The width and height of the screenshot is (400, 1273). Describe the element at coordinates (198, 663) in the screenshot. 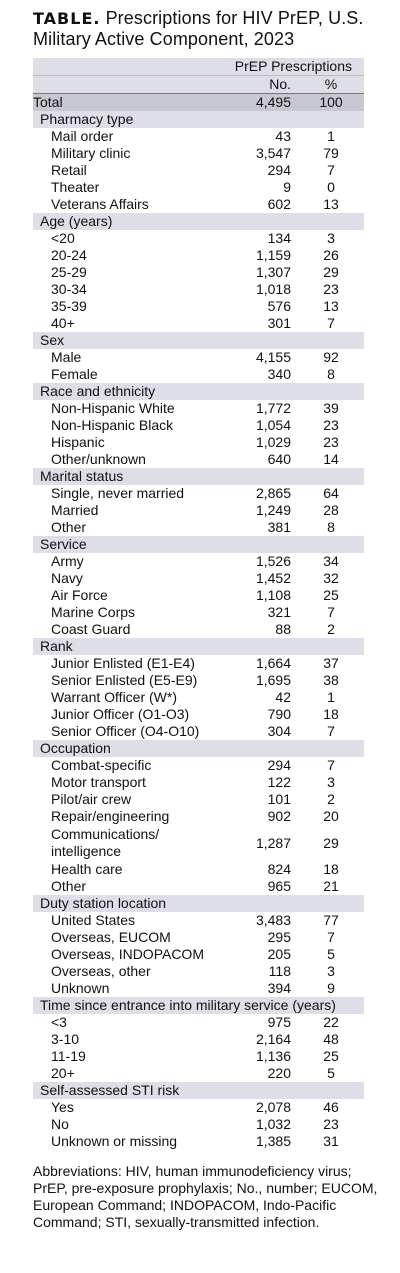

I see `table-row: Junior Enlisted (E1-E4) 1,664 37` at that location.